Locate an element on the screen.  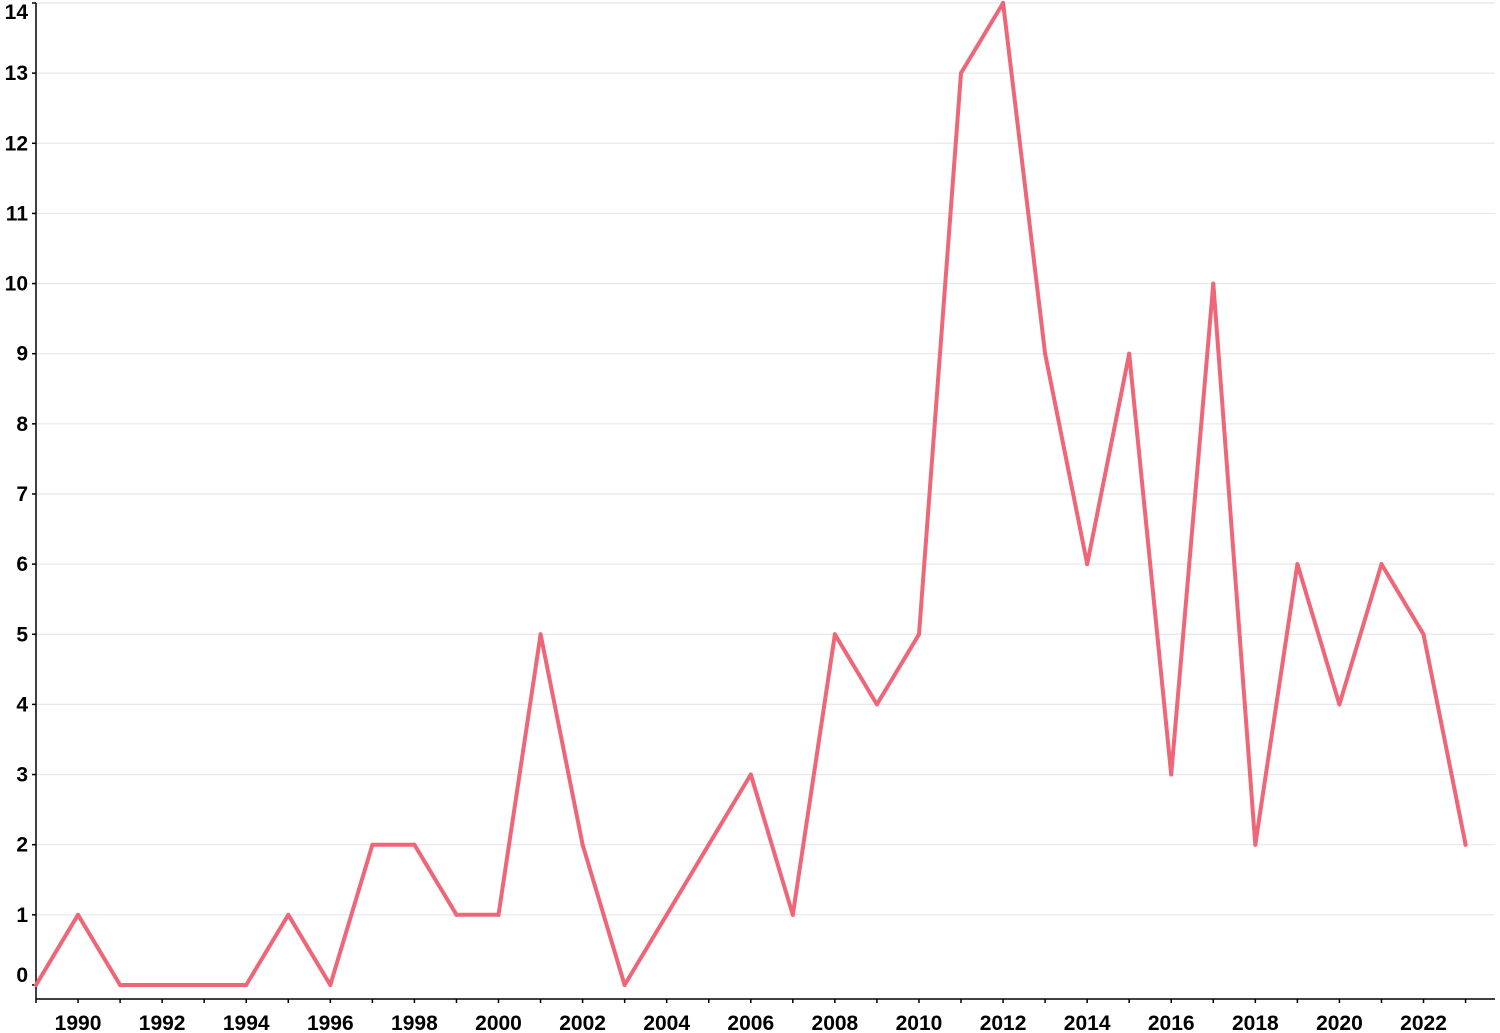
y-tick-label: 1 is located at coordinates (22, 915).